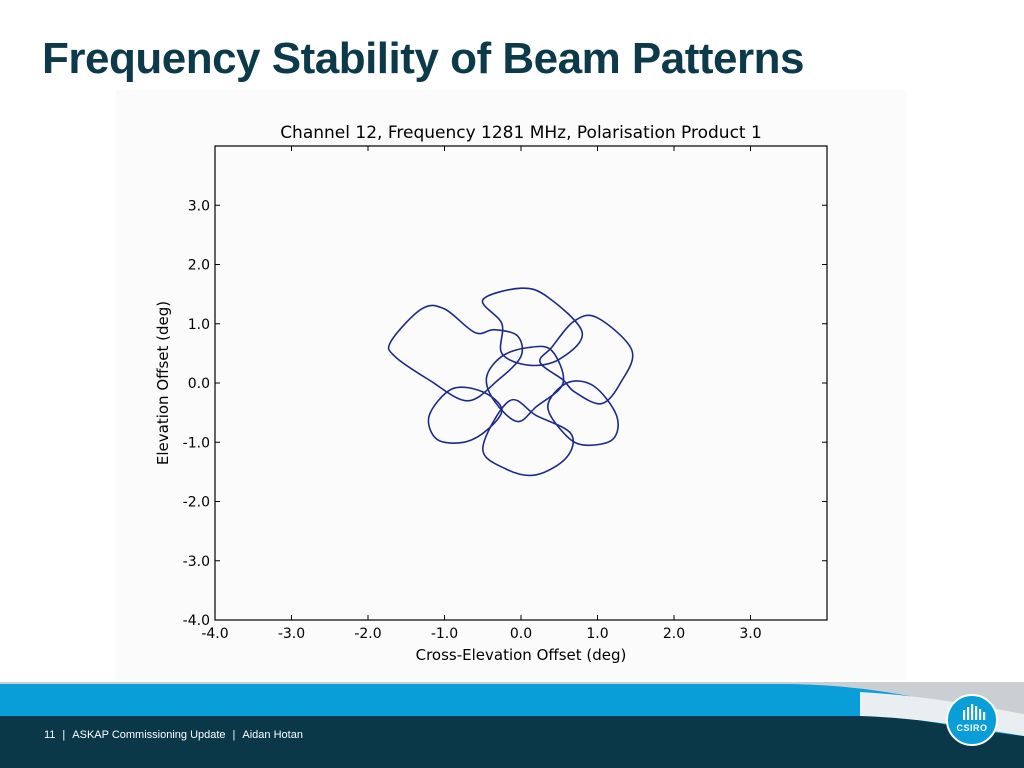 The image size is (1024, 768). I want to click on csiro-logo-icon, so click(974, 712).